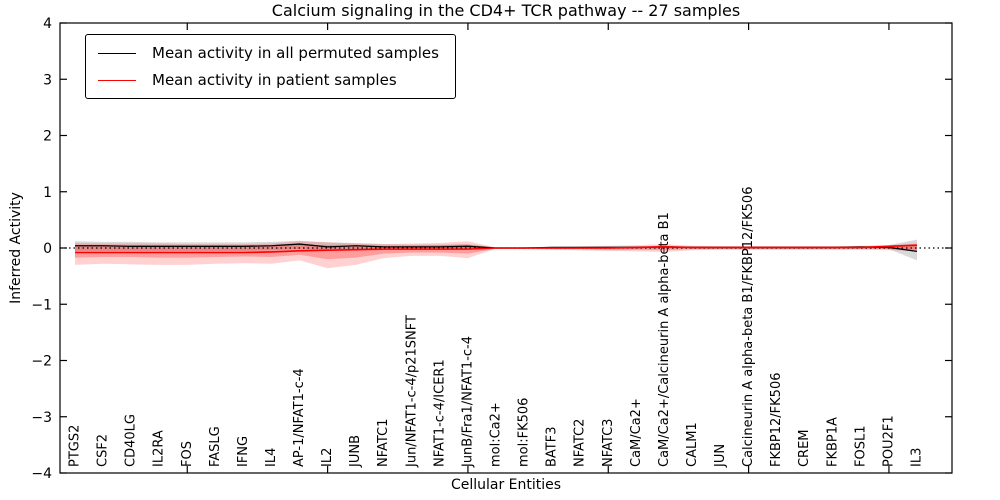  I want to click on x-tick-label: CALM1, so click(692, 444).